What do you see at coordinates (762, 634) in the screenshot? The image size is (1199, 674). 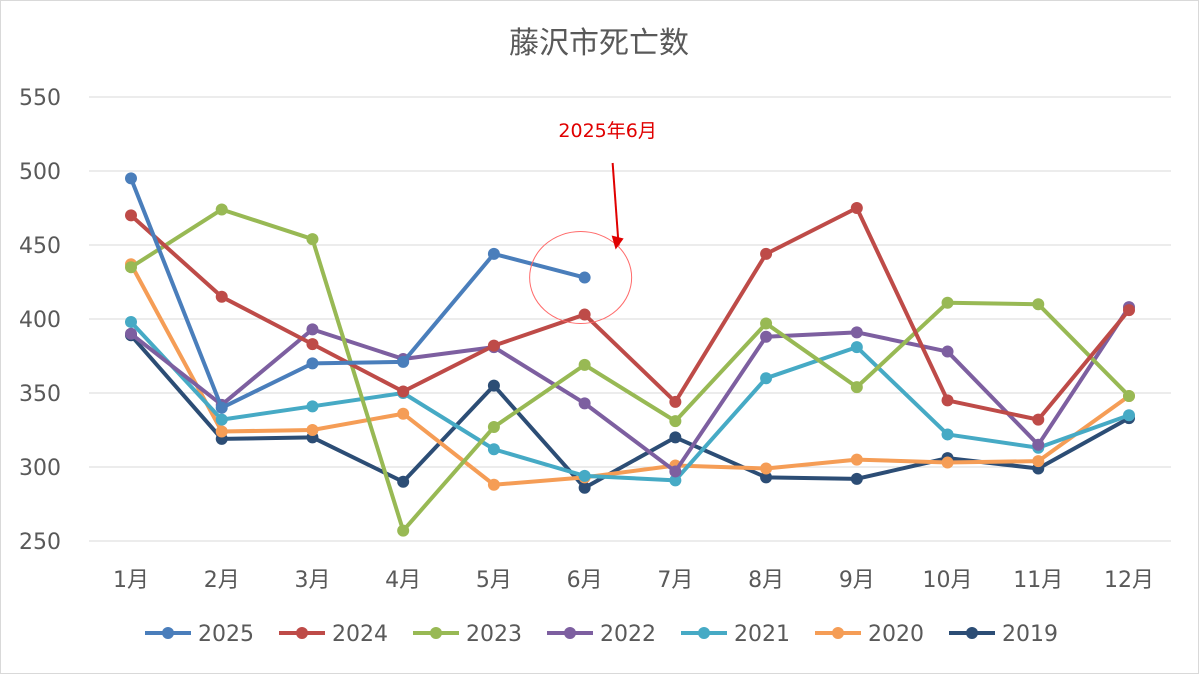 I see `legend-label: 2021` at bounding box center [762, 634].